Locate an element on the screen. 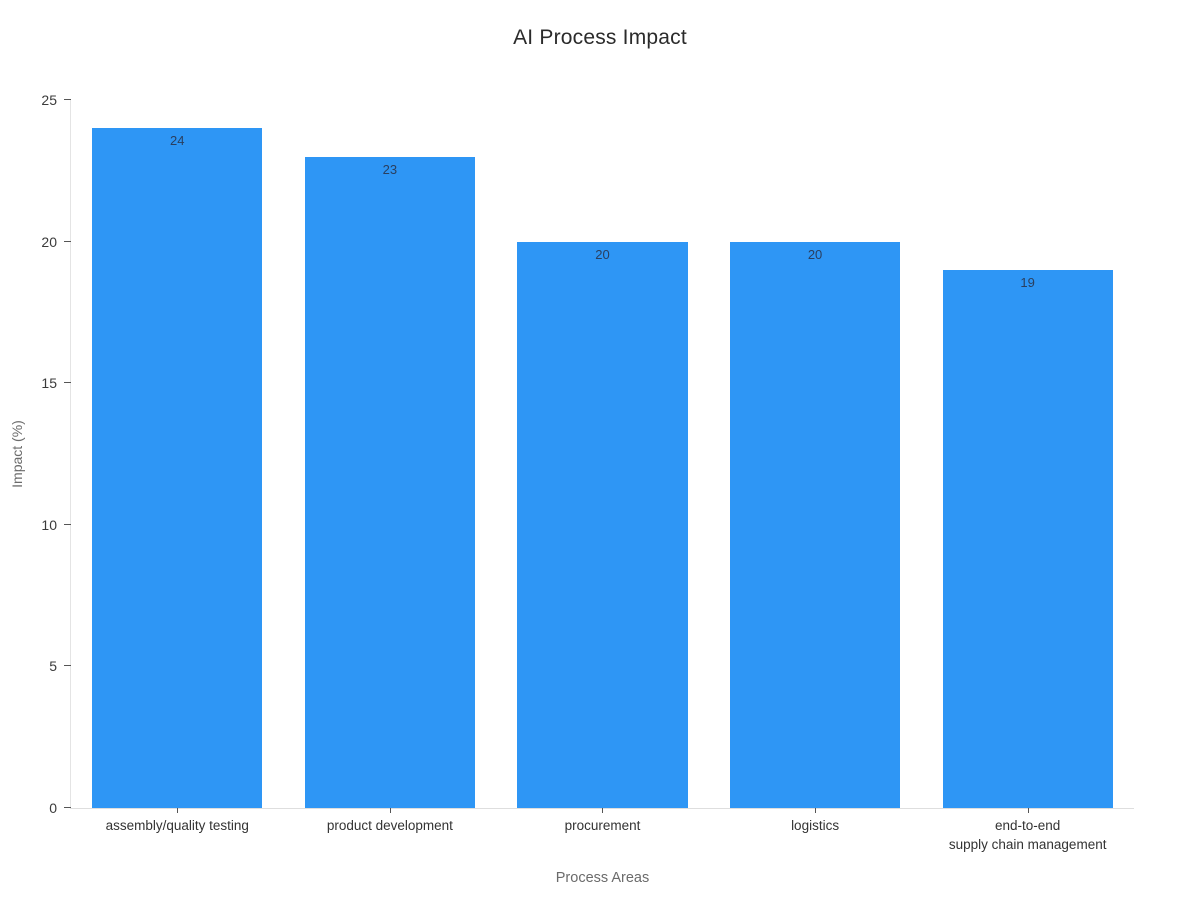 The image size is (1200, 900). y-axis-title-wrap: Impact (%) is located at coordinates (17, 454).